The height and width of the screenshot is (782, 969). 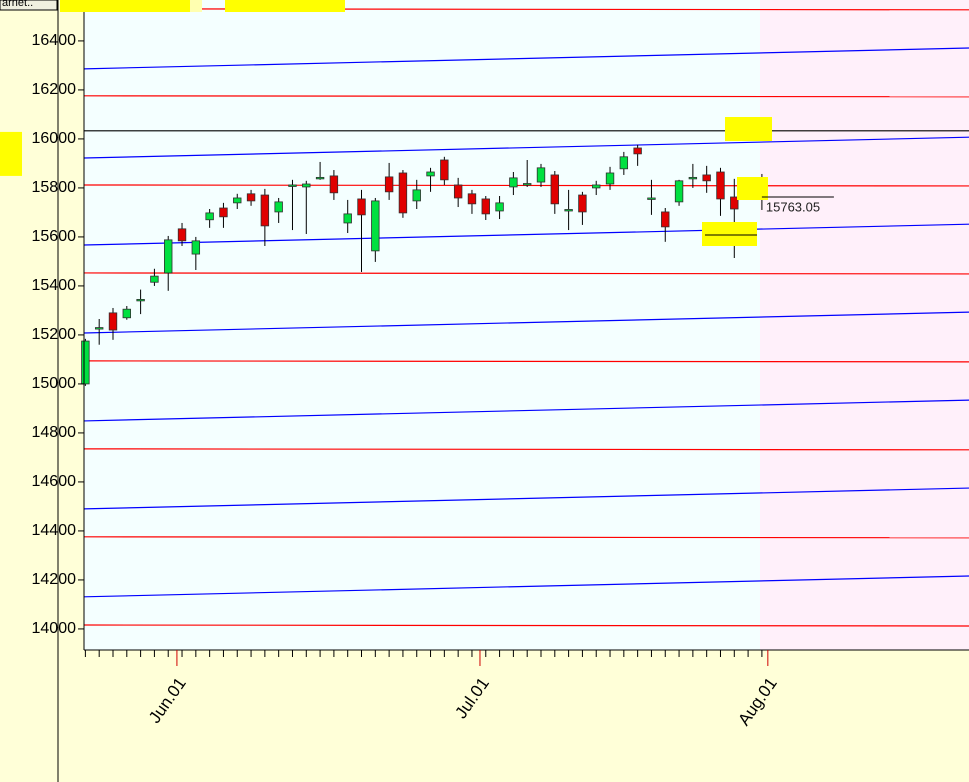 What do you see at coordinates (54, 40) in the screenshot?
I see `y-tick-label: 16400` at bounding box center [54, 40].